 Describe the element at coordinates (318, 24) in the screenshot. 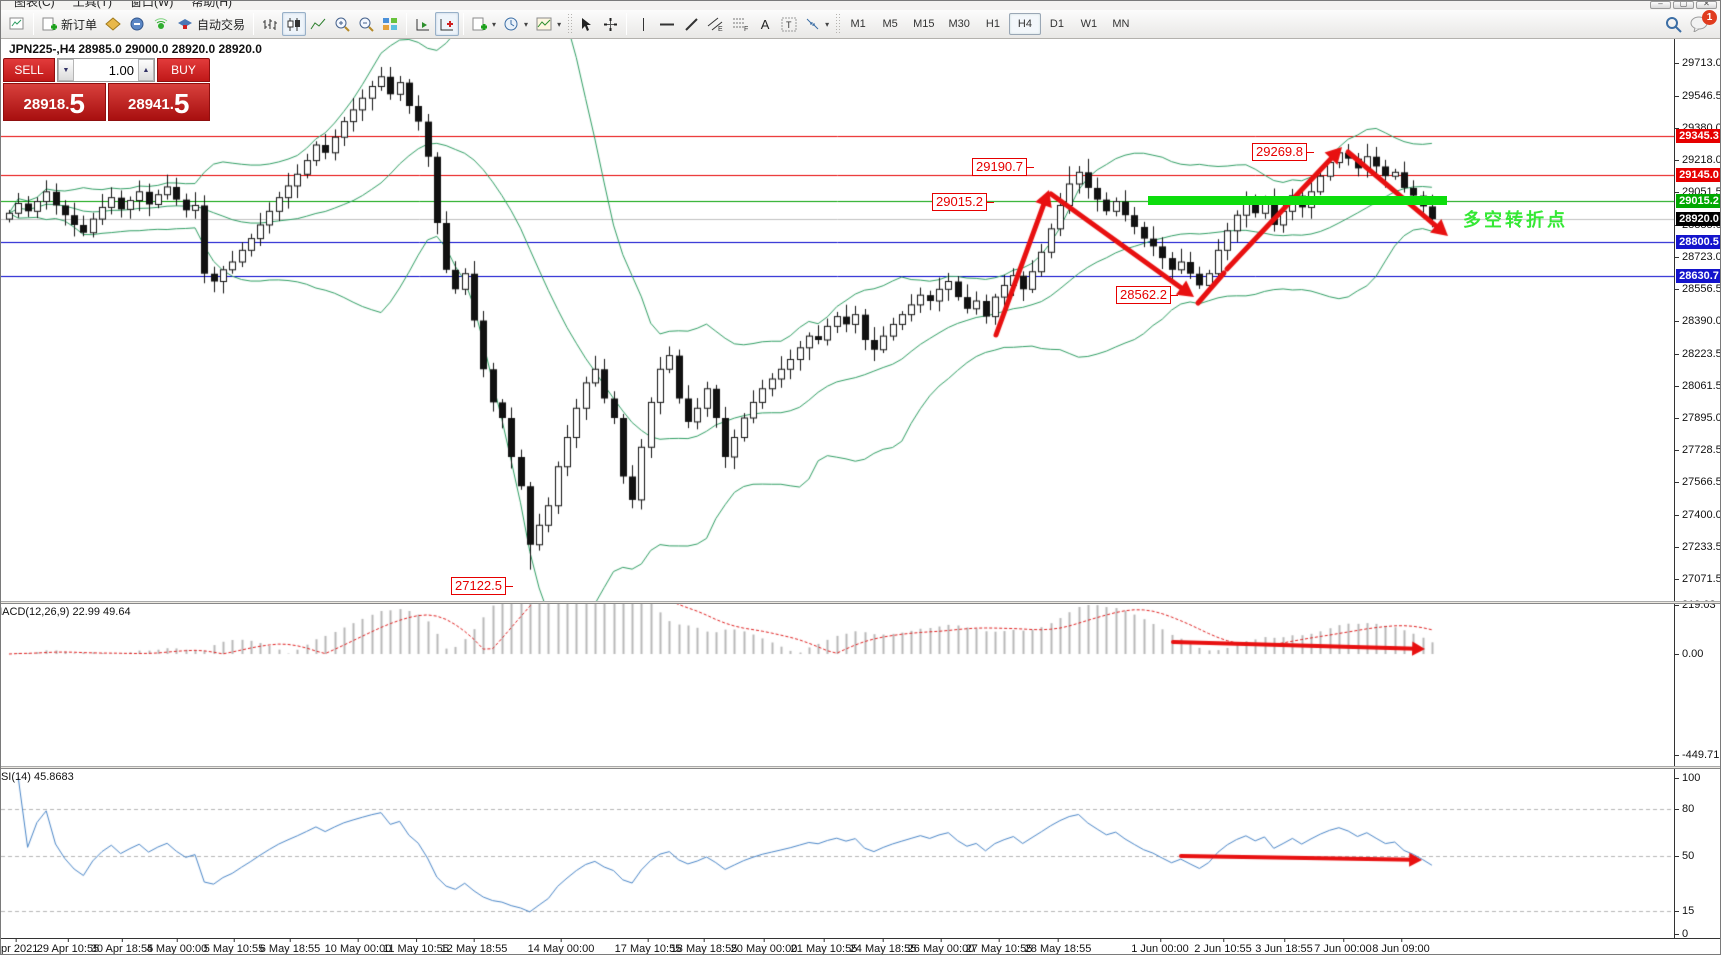

I see `line-chart-button` at that location.